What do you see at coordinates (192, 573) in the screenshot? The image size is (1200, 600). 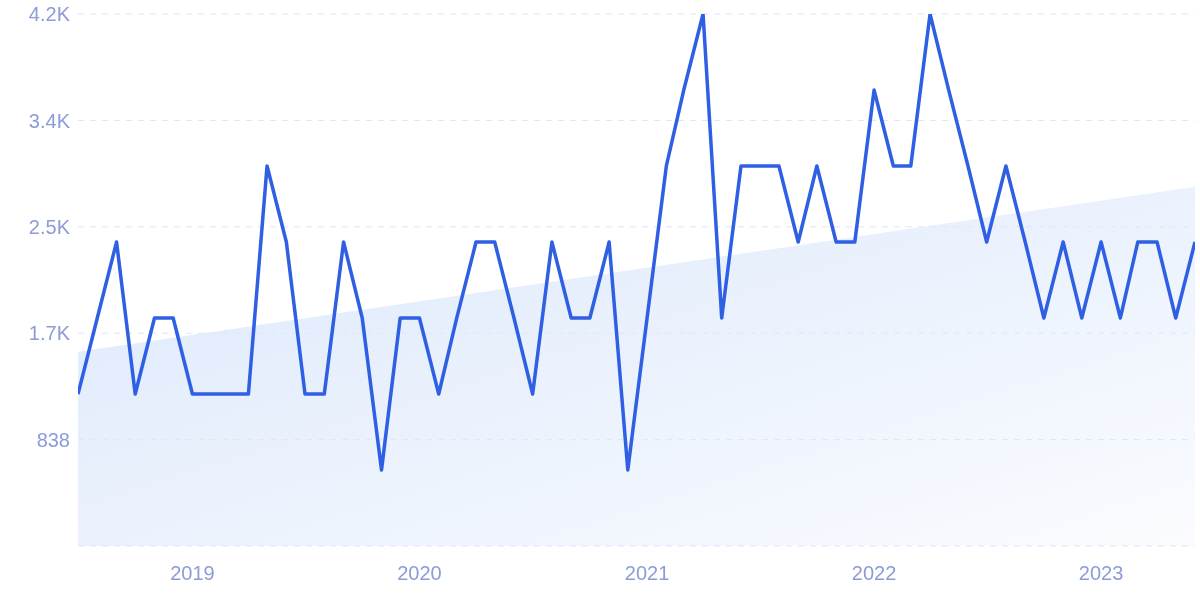 I see `x-tick-label: 2019` at bounding box center [192, 573].